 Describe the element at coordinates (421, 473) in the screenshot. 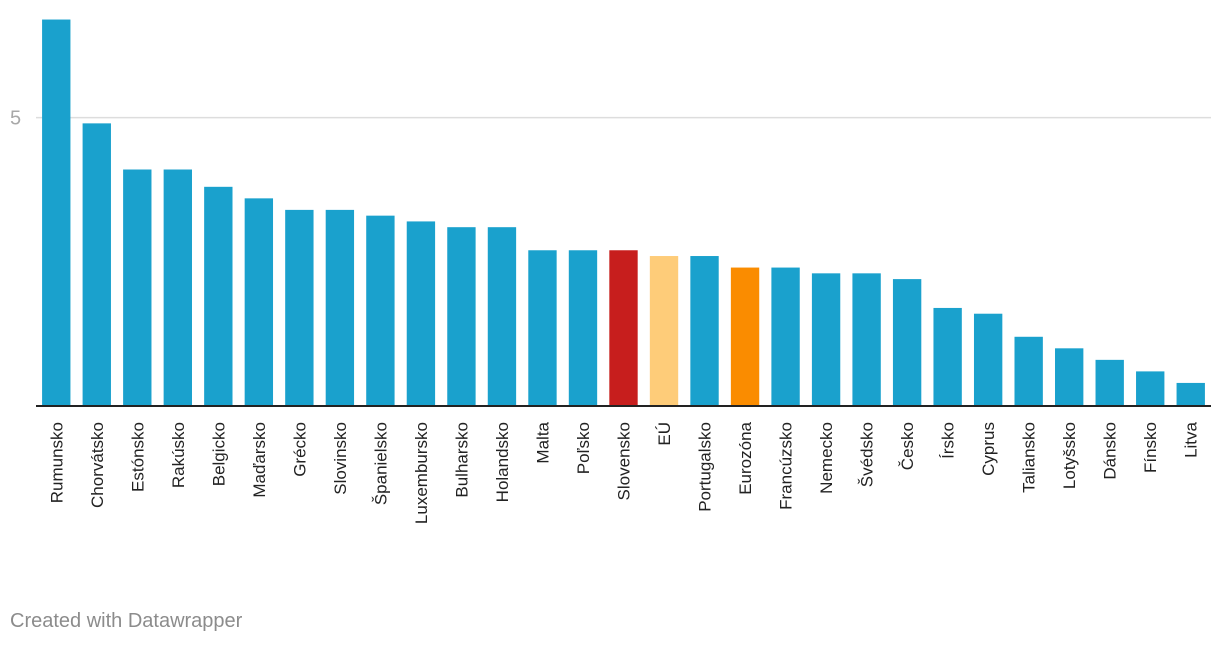

I see `category-label: Luxembursko` at that location.